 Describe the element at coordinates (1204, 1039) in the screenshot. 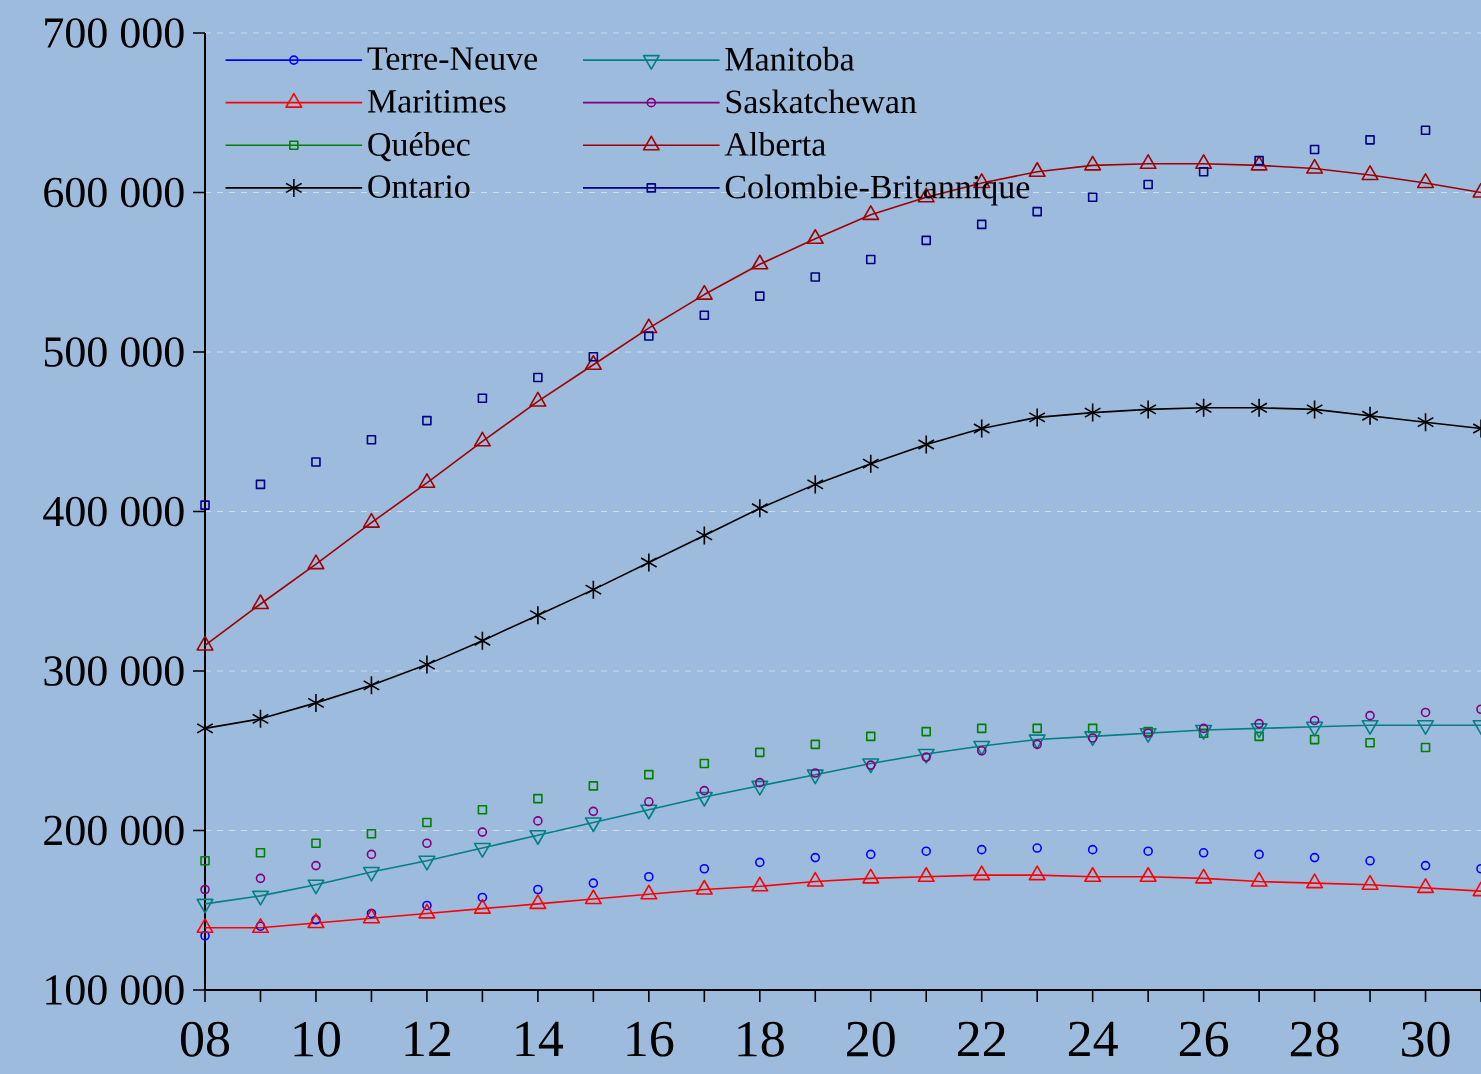

I see `x-tick-label: 26` at that location.